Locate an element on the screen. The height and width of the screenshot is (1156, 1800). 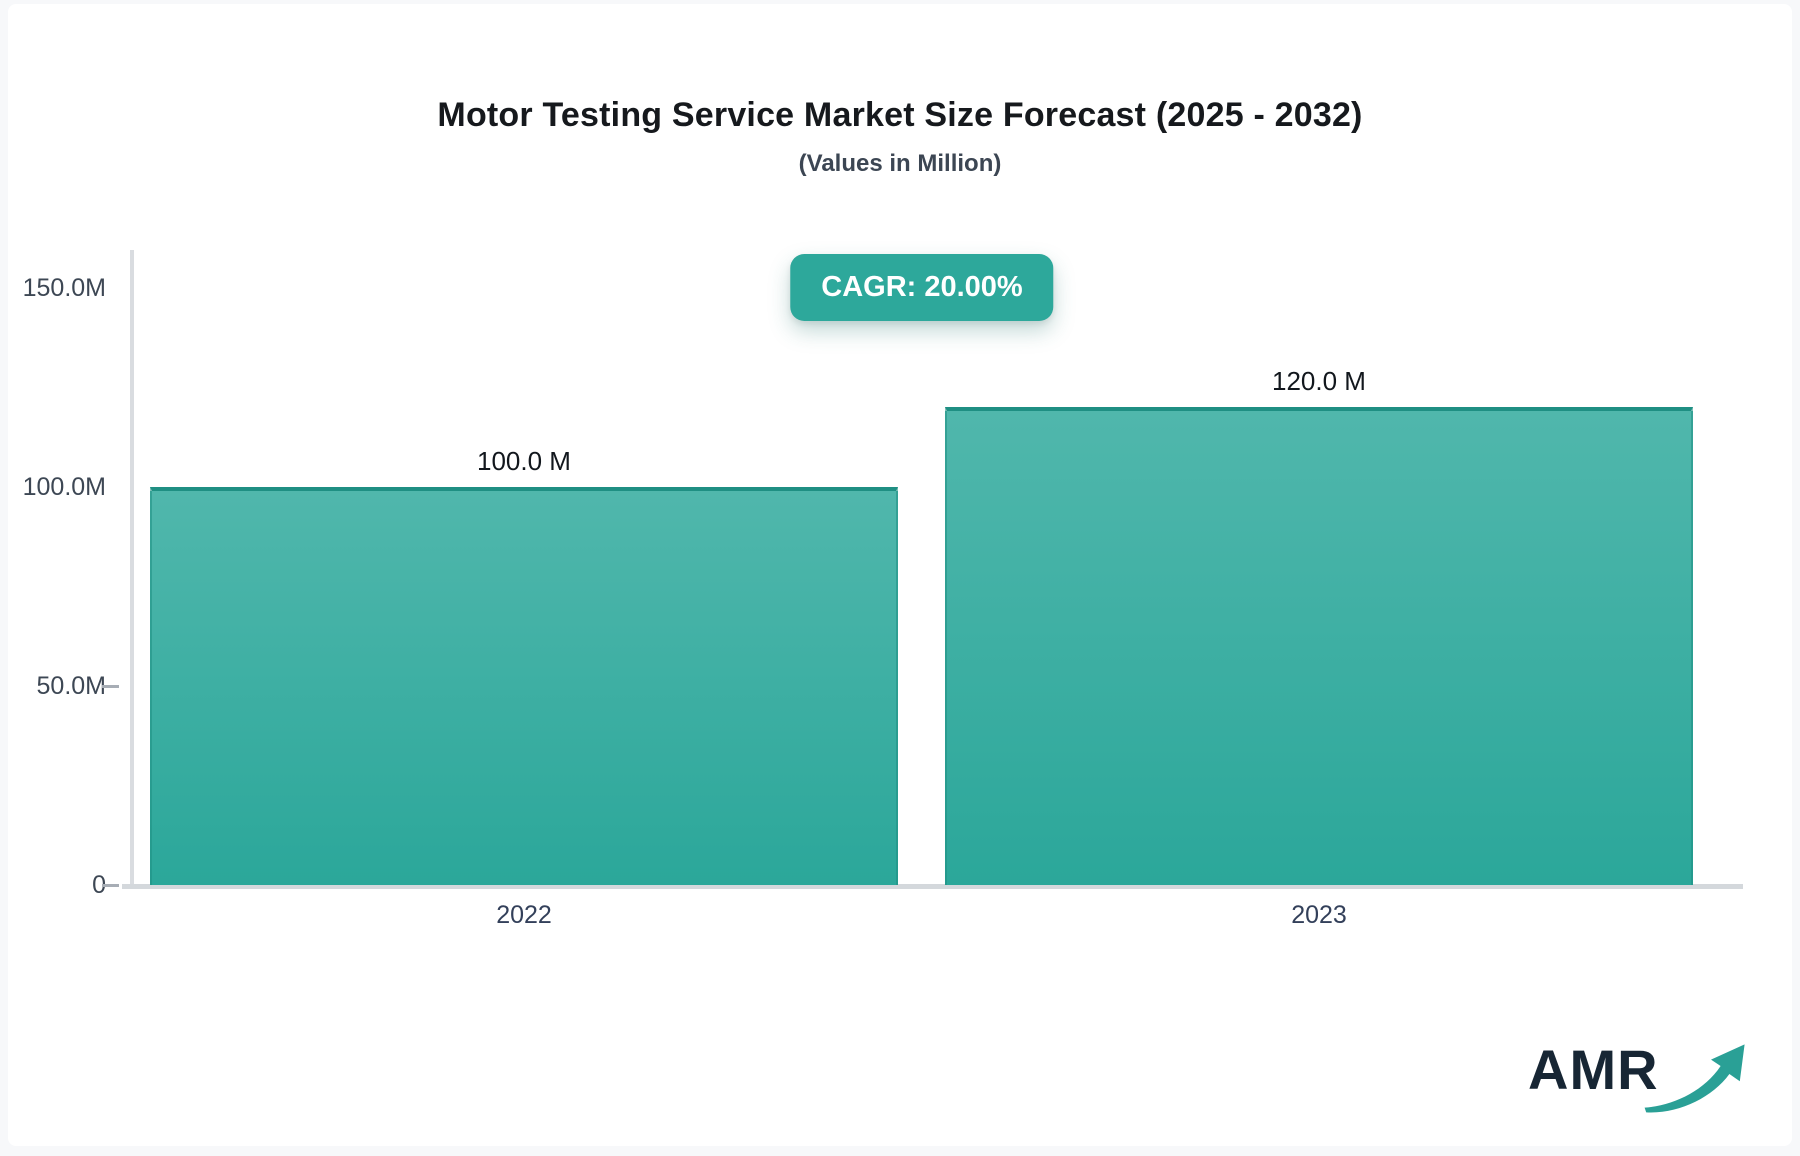
chart-subtitle: (Values in Million) is located at coordinates (900, 163).